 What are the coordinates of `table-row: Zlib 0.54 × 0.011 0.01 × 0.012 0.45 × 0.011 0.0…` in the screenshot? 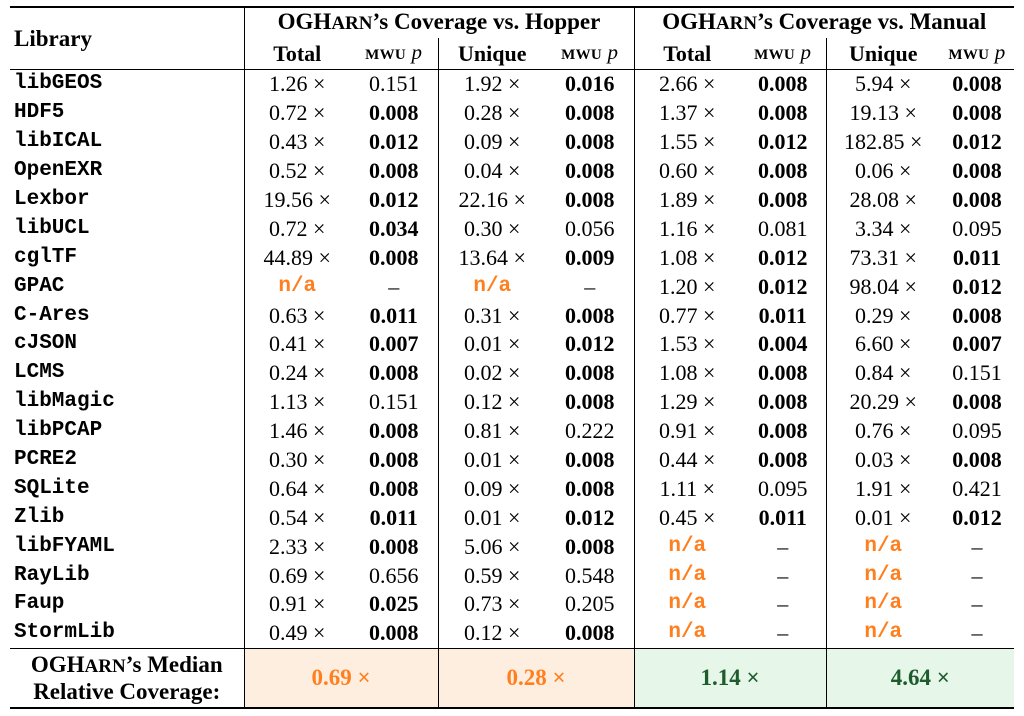 It's located at (512, 518).